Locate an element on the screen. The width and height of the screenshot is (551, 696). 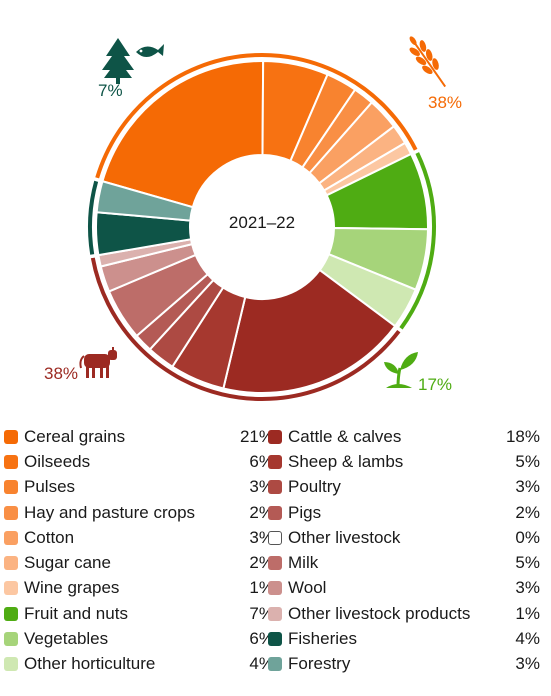
legend-label: Forestry is located at coordinates (319, 664).